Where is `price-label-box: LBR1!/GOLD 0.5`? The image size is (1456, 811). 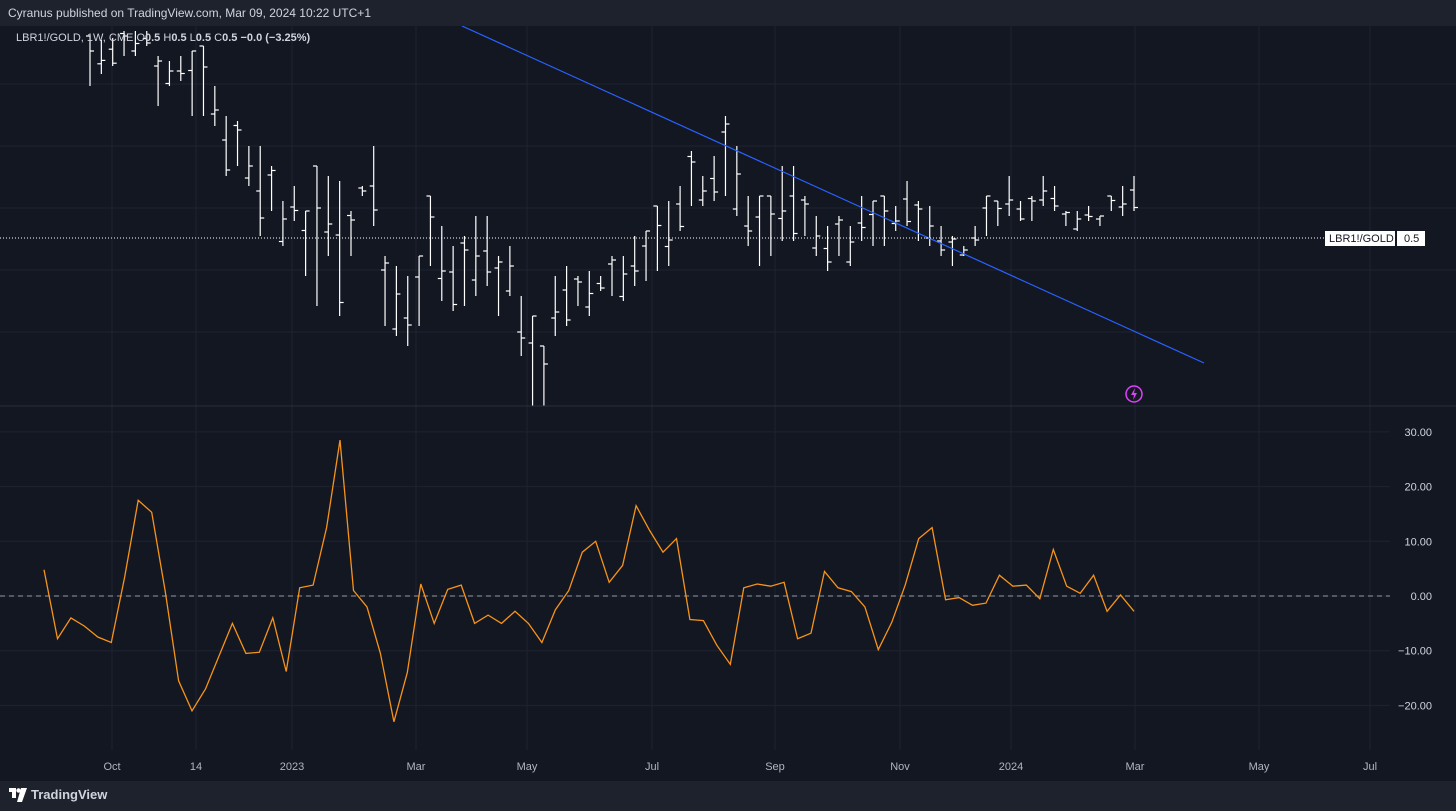
price-label-box: LBR1!/GOLD 0.5 is located at coordinates (1375, 238).